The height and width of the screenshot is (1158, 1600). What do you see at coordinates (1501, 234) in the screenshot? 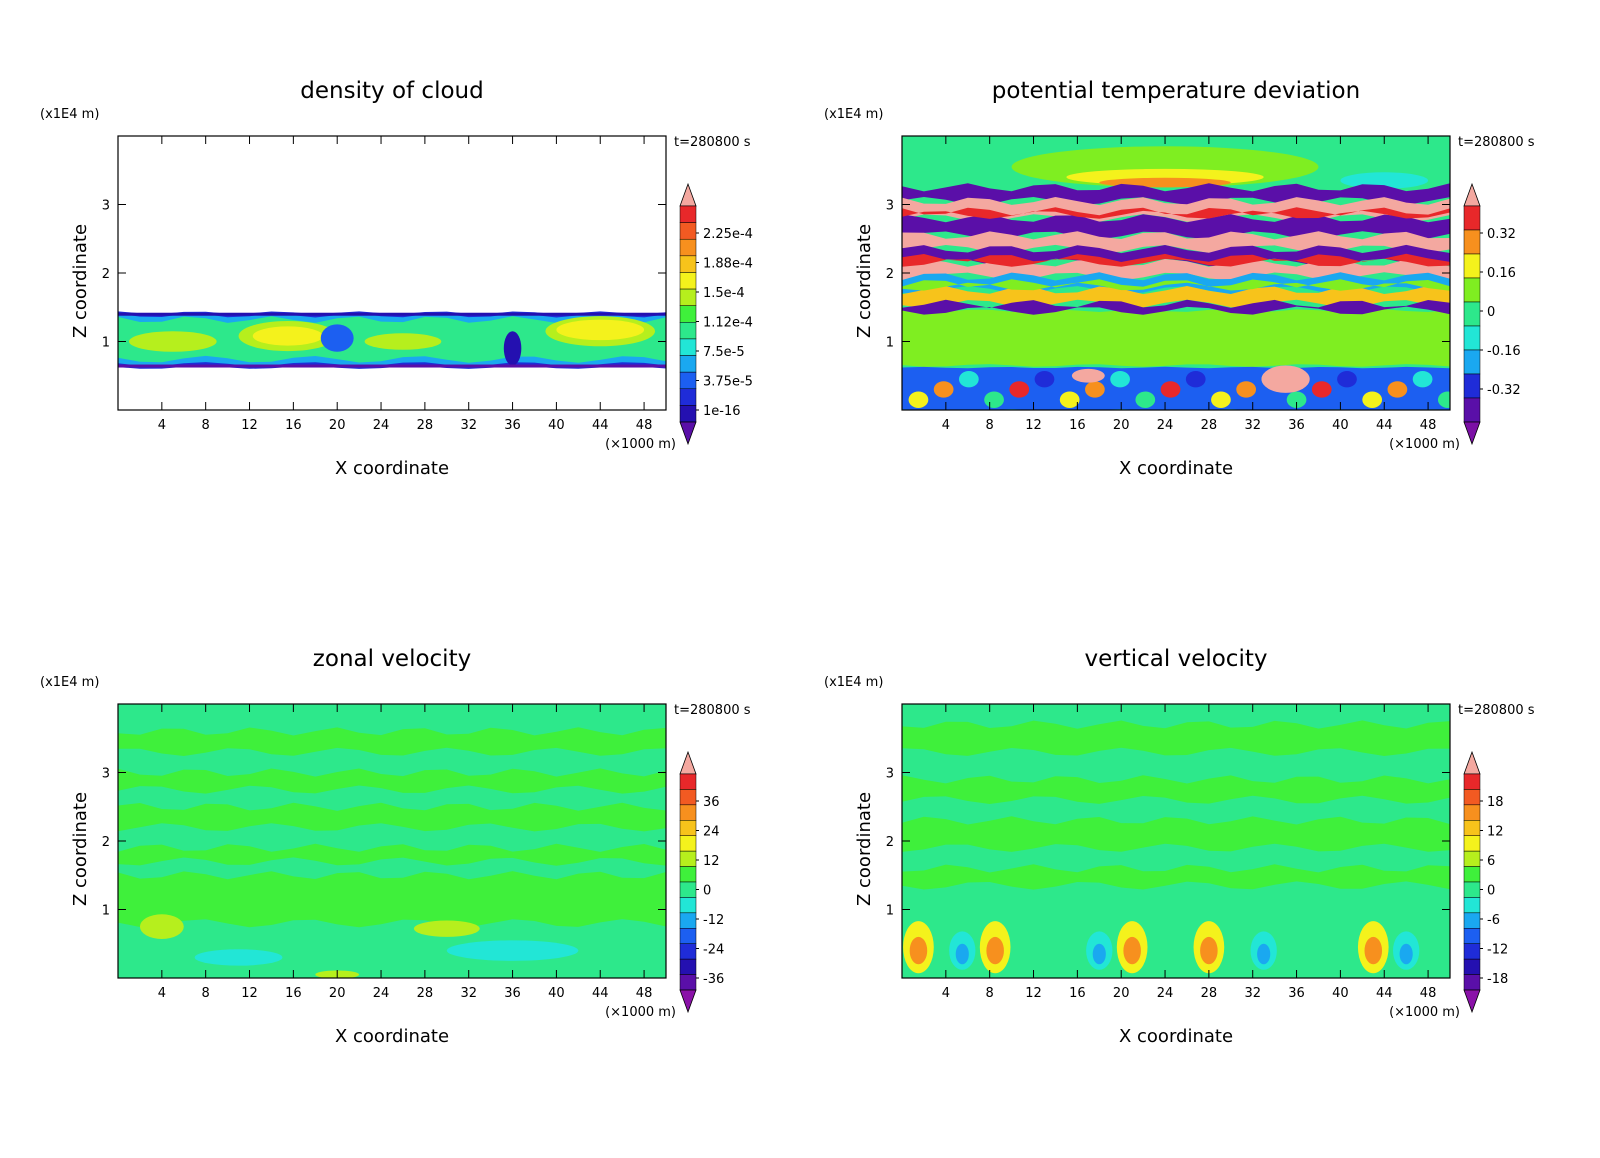
I see `colorbar-label: 0.32` at bounding box center [1501, 234].